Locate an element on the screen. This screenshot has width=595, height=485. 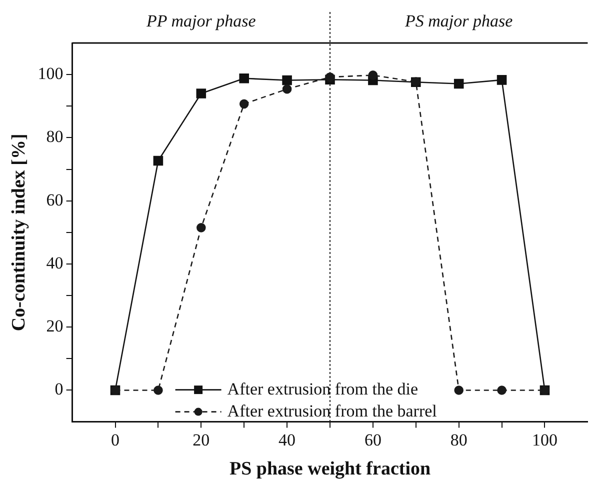
text: PP major phase is located at coordinates (201, 20).